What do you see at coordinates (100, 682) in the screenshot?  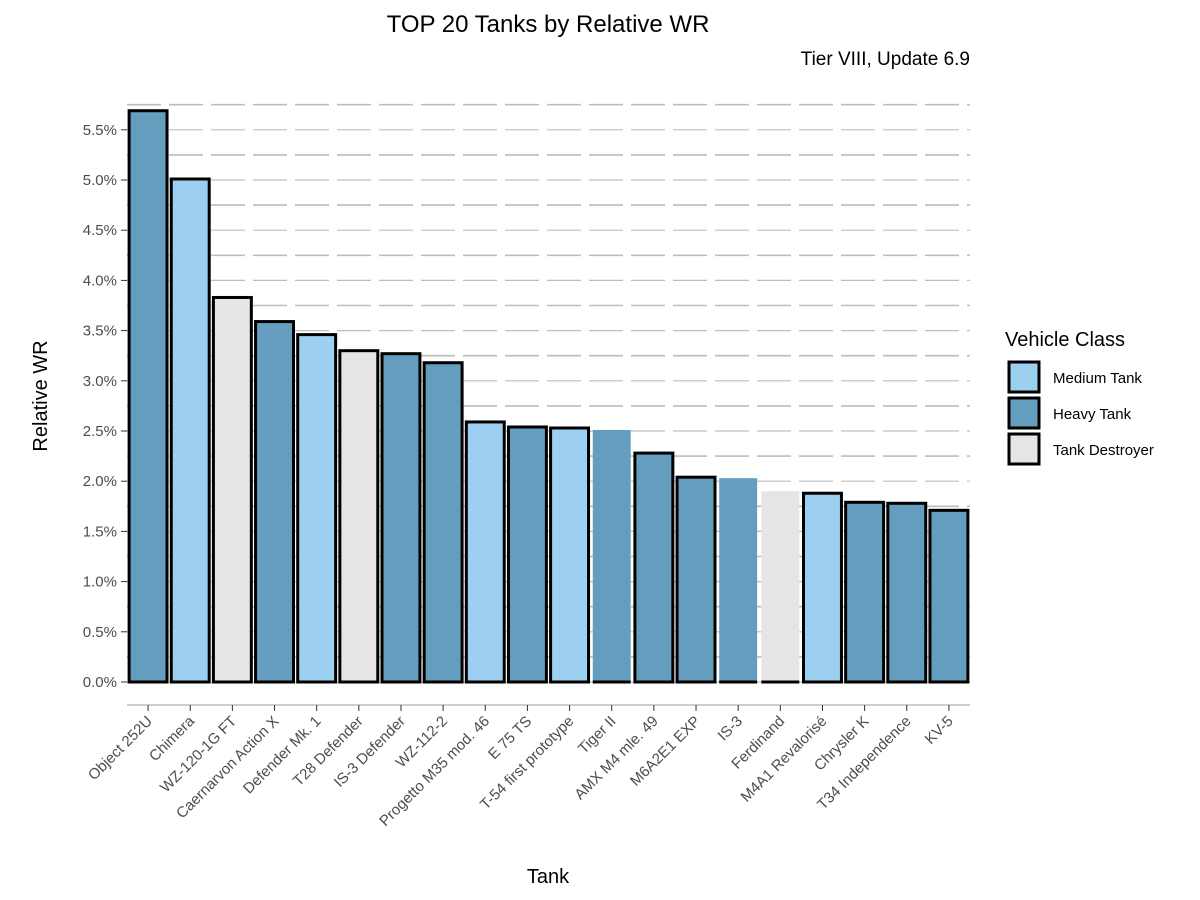 I see `y-tick-label: 0.0%` at bounding box center [100, 682].